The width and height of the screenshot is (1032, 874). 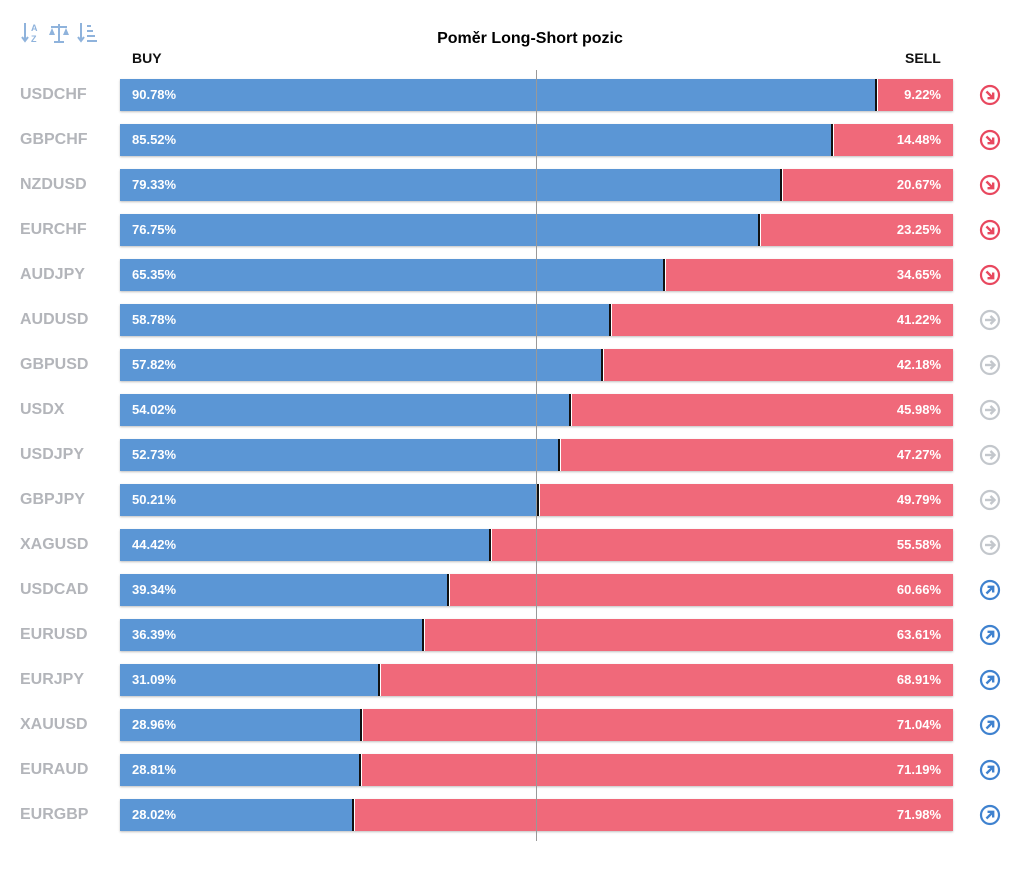 I want to click on pair-symbol: EURUSD, so click(x=54, y=634).